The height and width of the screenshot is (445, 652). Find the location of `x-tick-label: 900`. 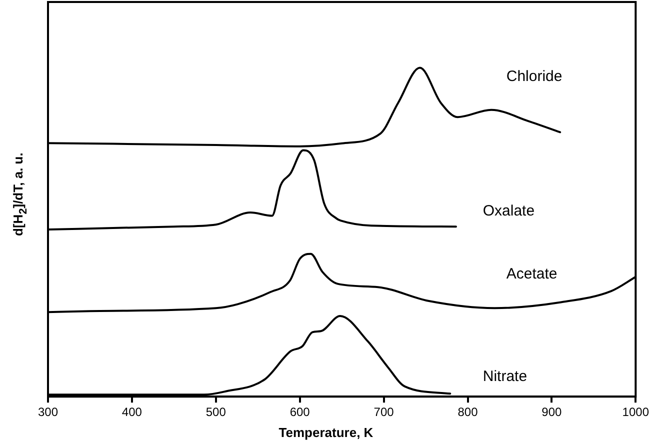

x-tick-label: 900 is located at coordinates (552, 412).